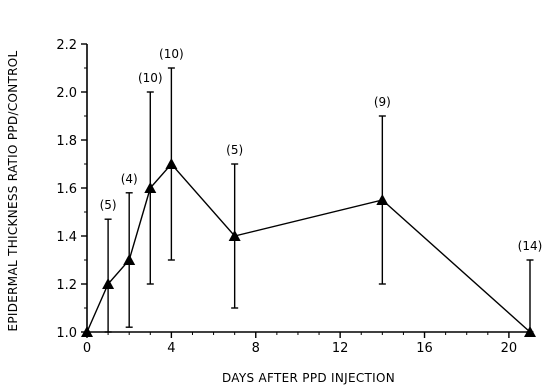 This screenshot has width=548, height=387. What do you see at coordinates (308, 378) in the screenshot?
I see `x-axis-title: DAYS AFTER PPD INJECTION` at bounding box center [308, 378].